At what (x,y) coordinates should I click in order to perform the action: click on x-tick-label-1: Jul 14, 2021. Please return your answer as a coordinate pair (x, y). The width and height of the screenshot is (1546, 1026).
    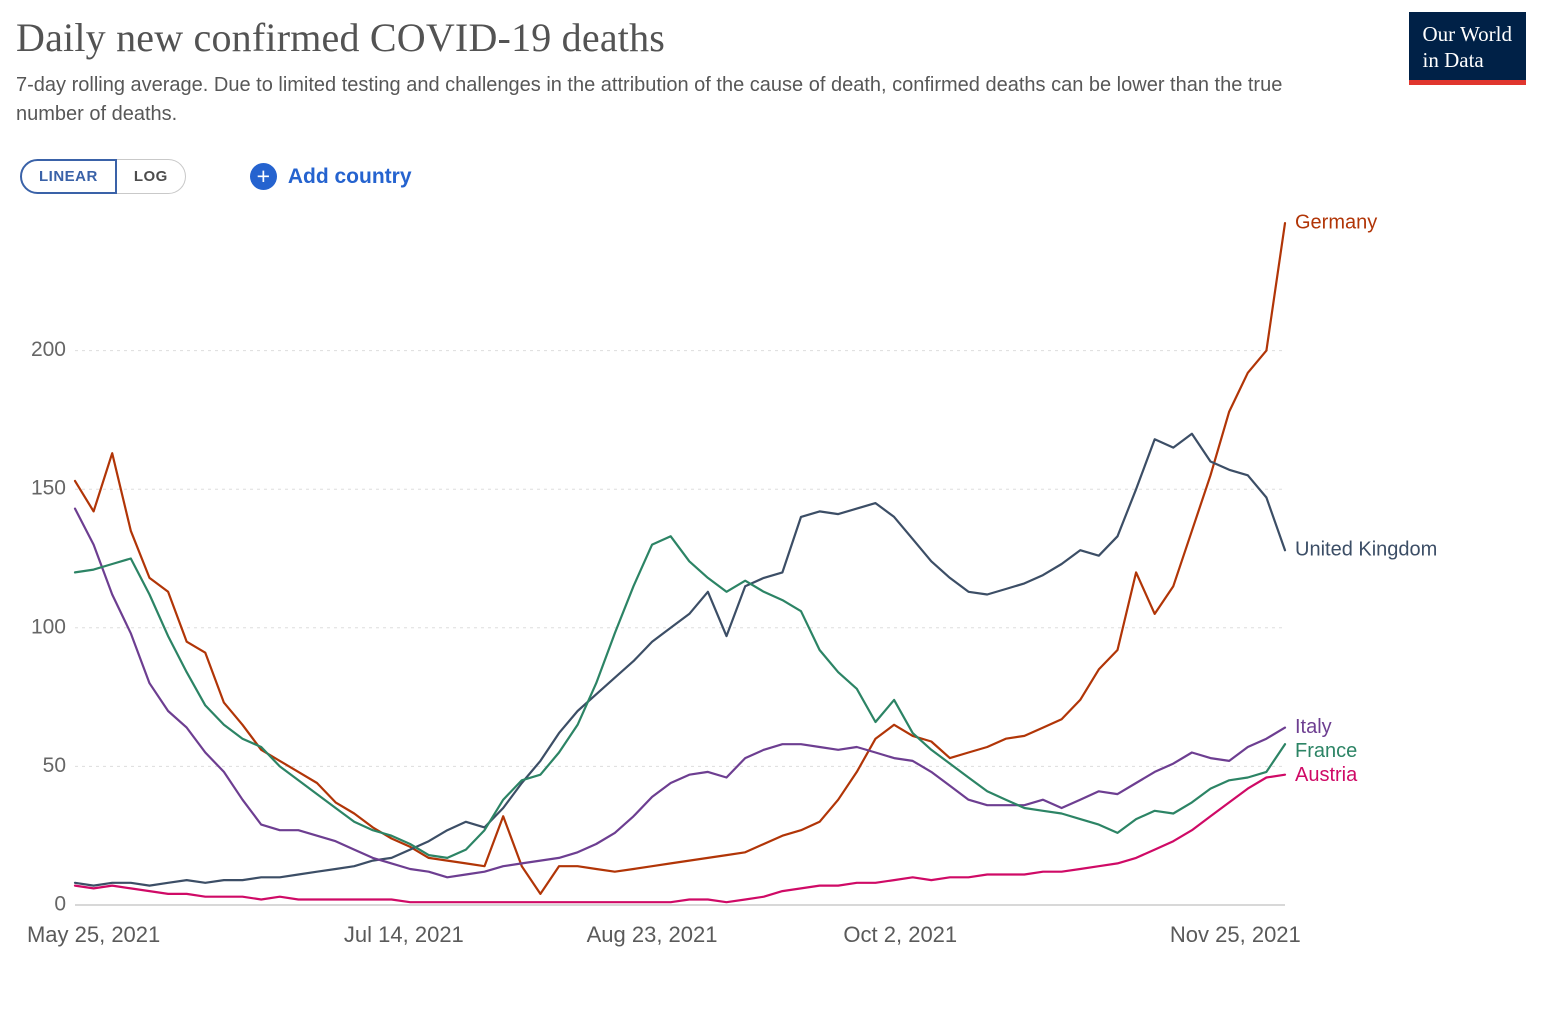
    Looking at the image, I should click on (404, 934).